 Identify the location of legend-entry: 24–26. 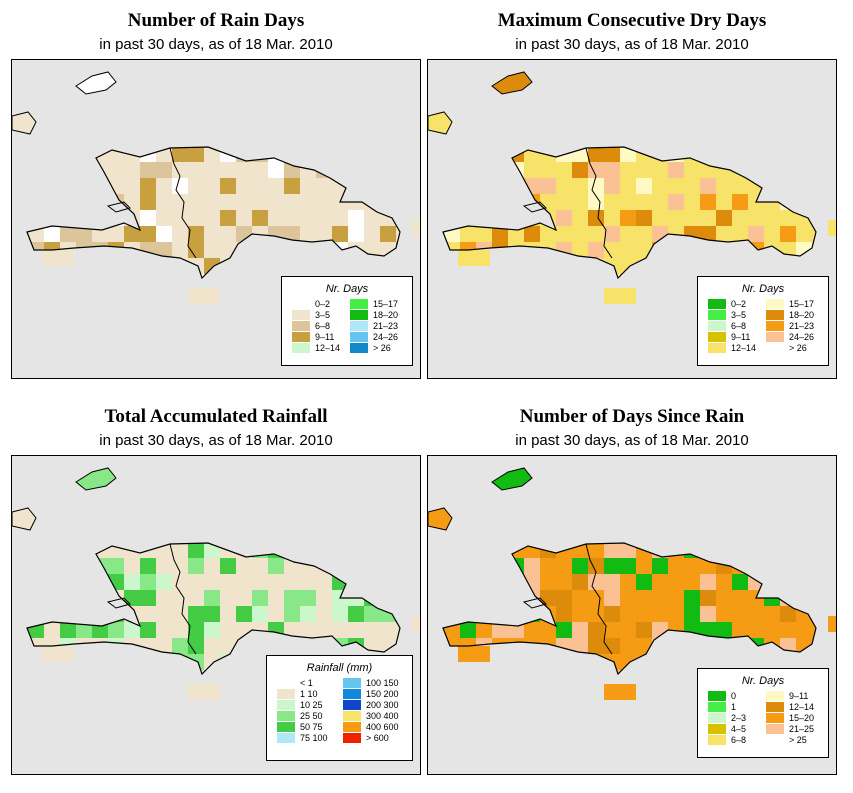
(374, 336).